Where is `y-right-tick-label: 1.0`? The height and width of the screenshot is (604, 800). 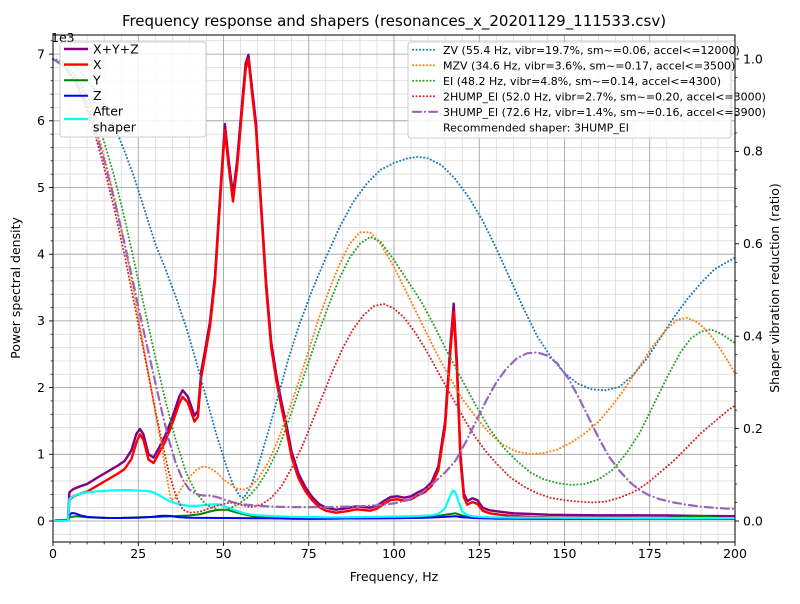 y-right-tick-label: 1.0 is located at coordinates (753, 58).